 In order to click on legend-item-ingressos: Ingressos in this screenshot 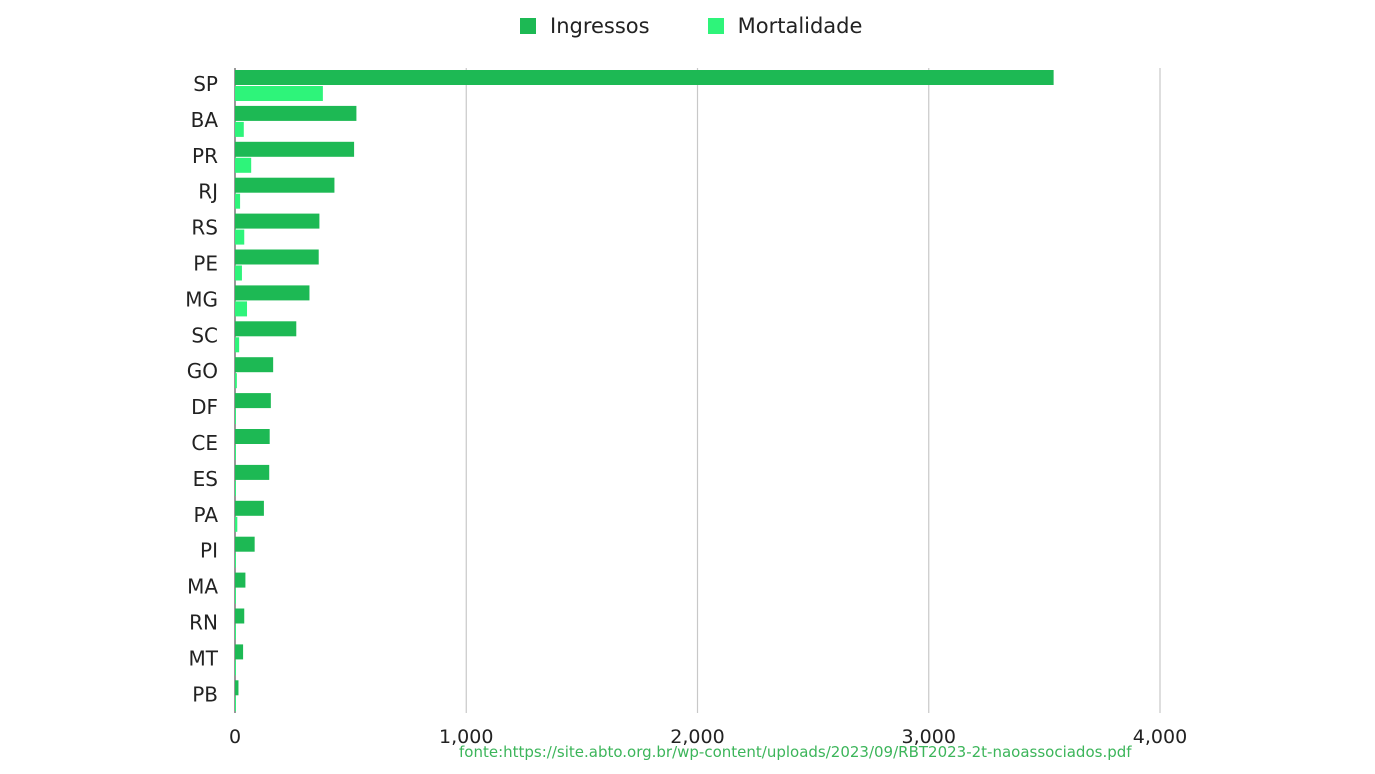, I will do `click(585, 26)`.